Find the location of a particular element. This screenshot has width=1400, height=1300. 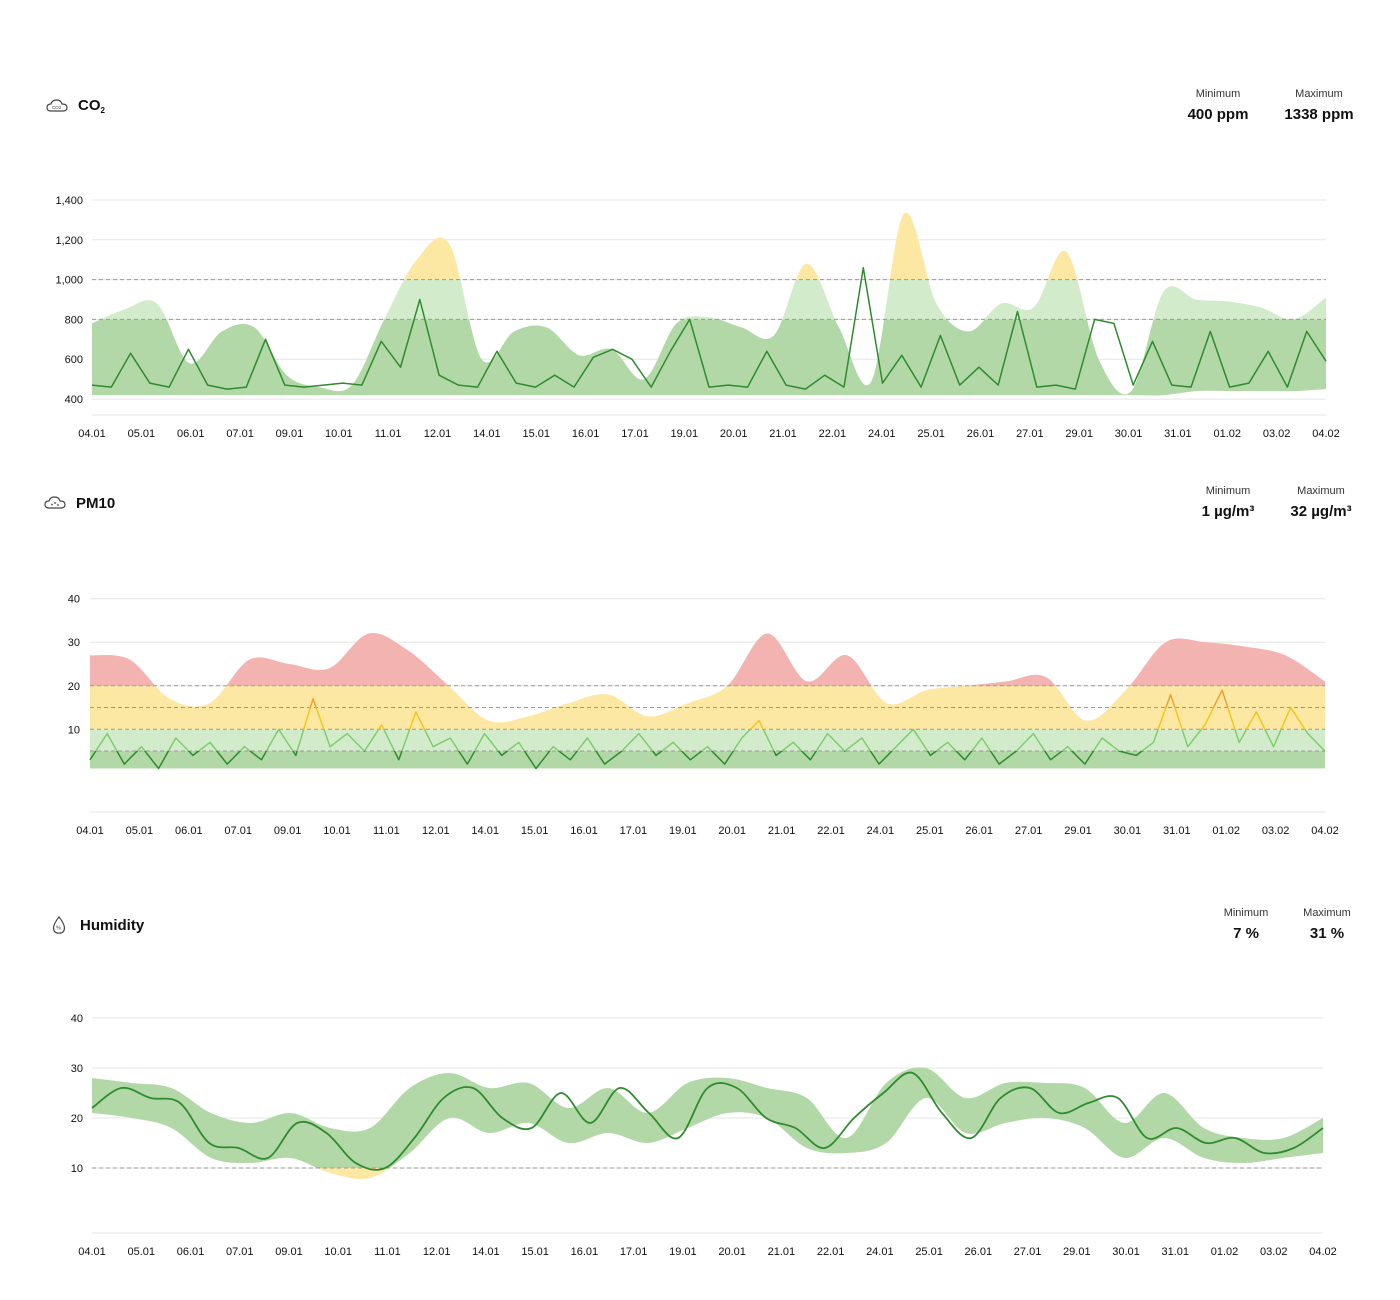

pm10-range-band is located at coordinates (707, 701).